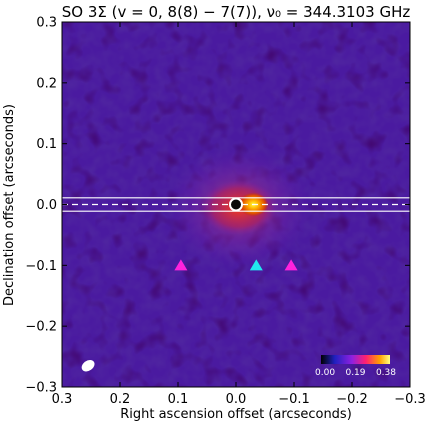  What do you see at coordinates (355, 359) in the screenshot?
I see `colorbar-gradient` at bounding box center [355, 359].